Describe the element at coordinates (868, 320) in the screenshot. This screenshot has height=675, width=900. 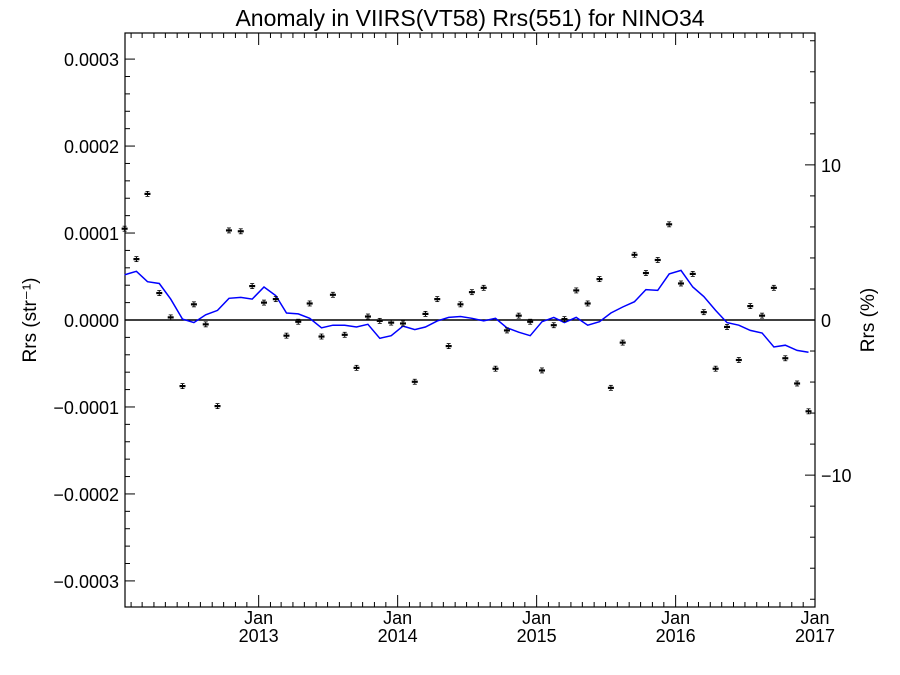
I see `y-axis-label-right: Rrs (%)` at that location.